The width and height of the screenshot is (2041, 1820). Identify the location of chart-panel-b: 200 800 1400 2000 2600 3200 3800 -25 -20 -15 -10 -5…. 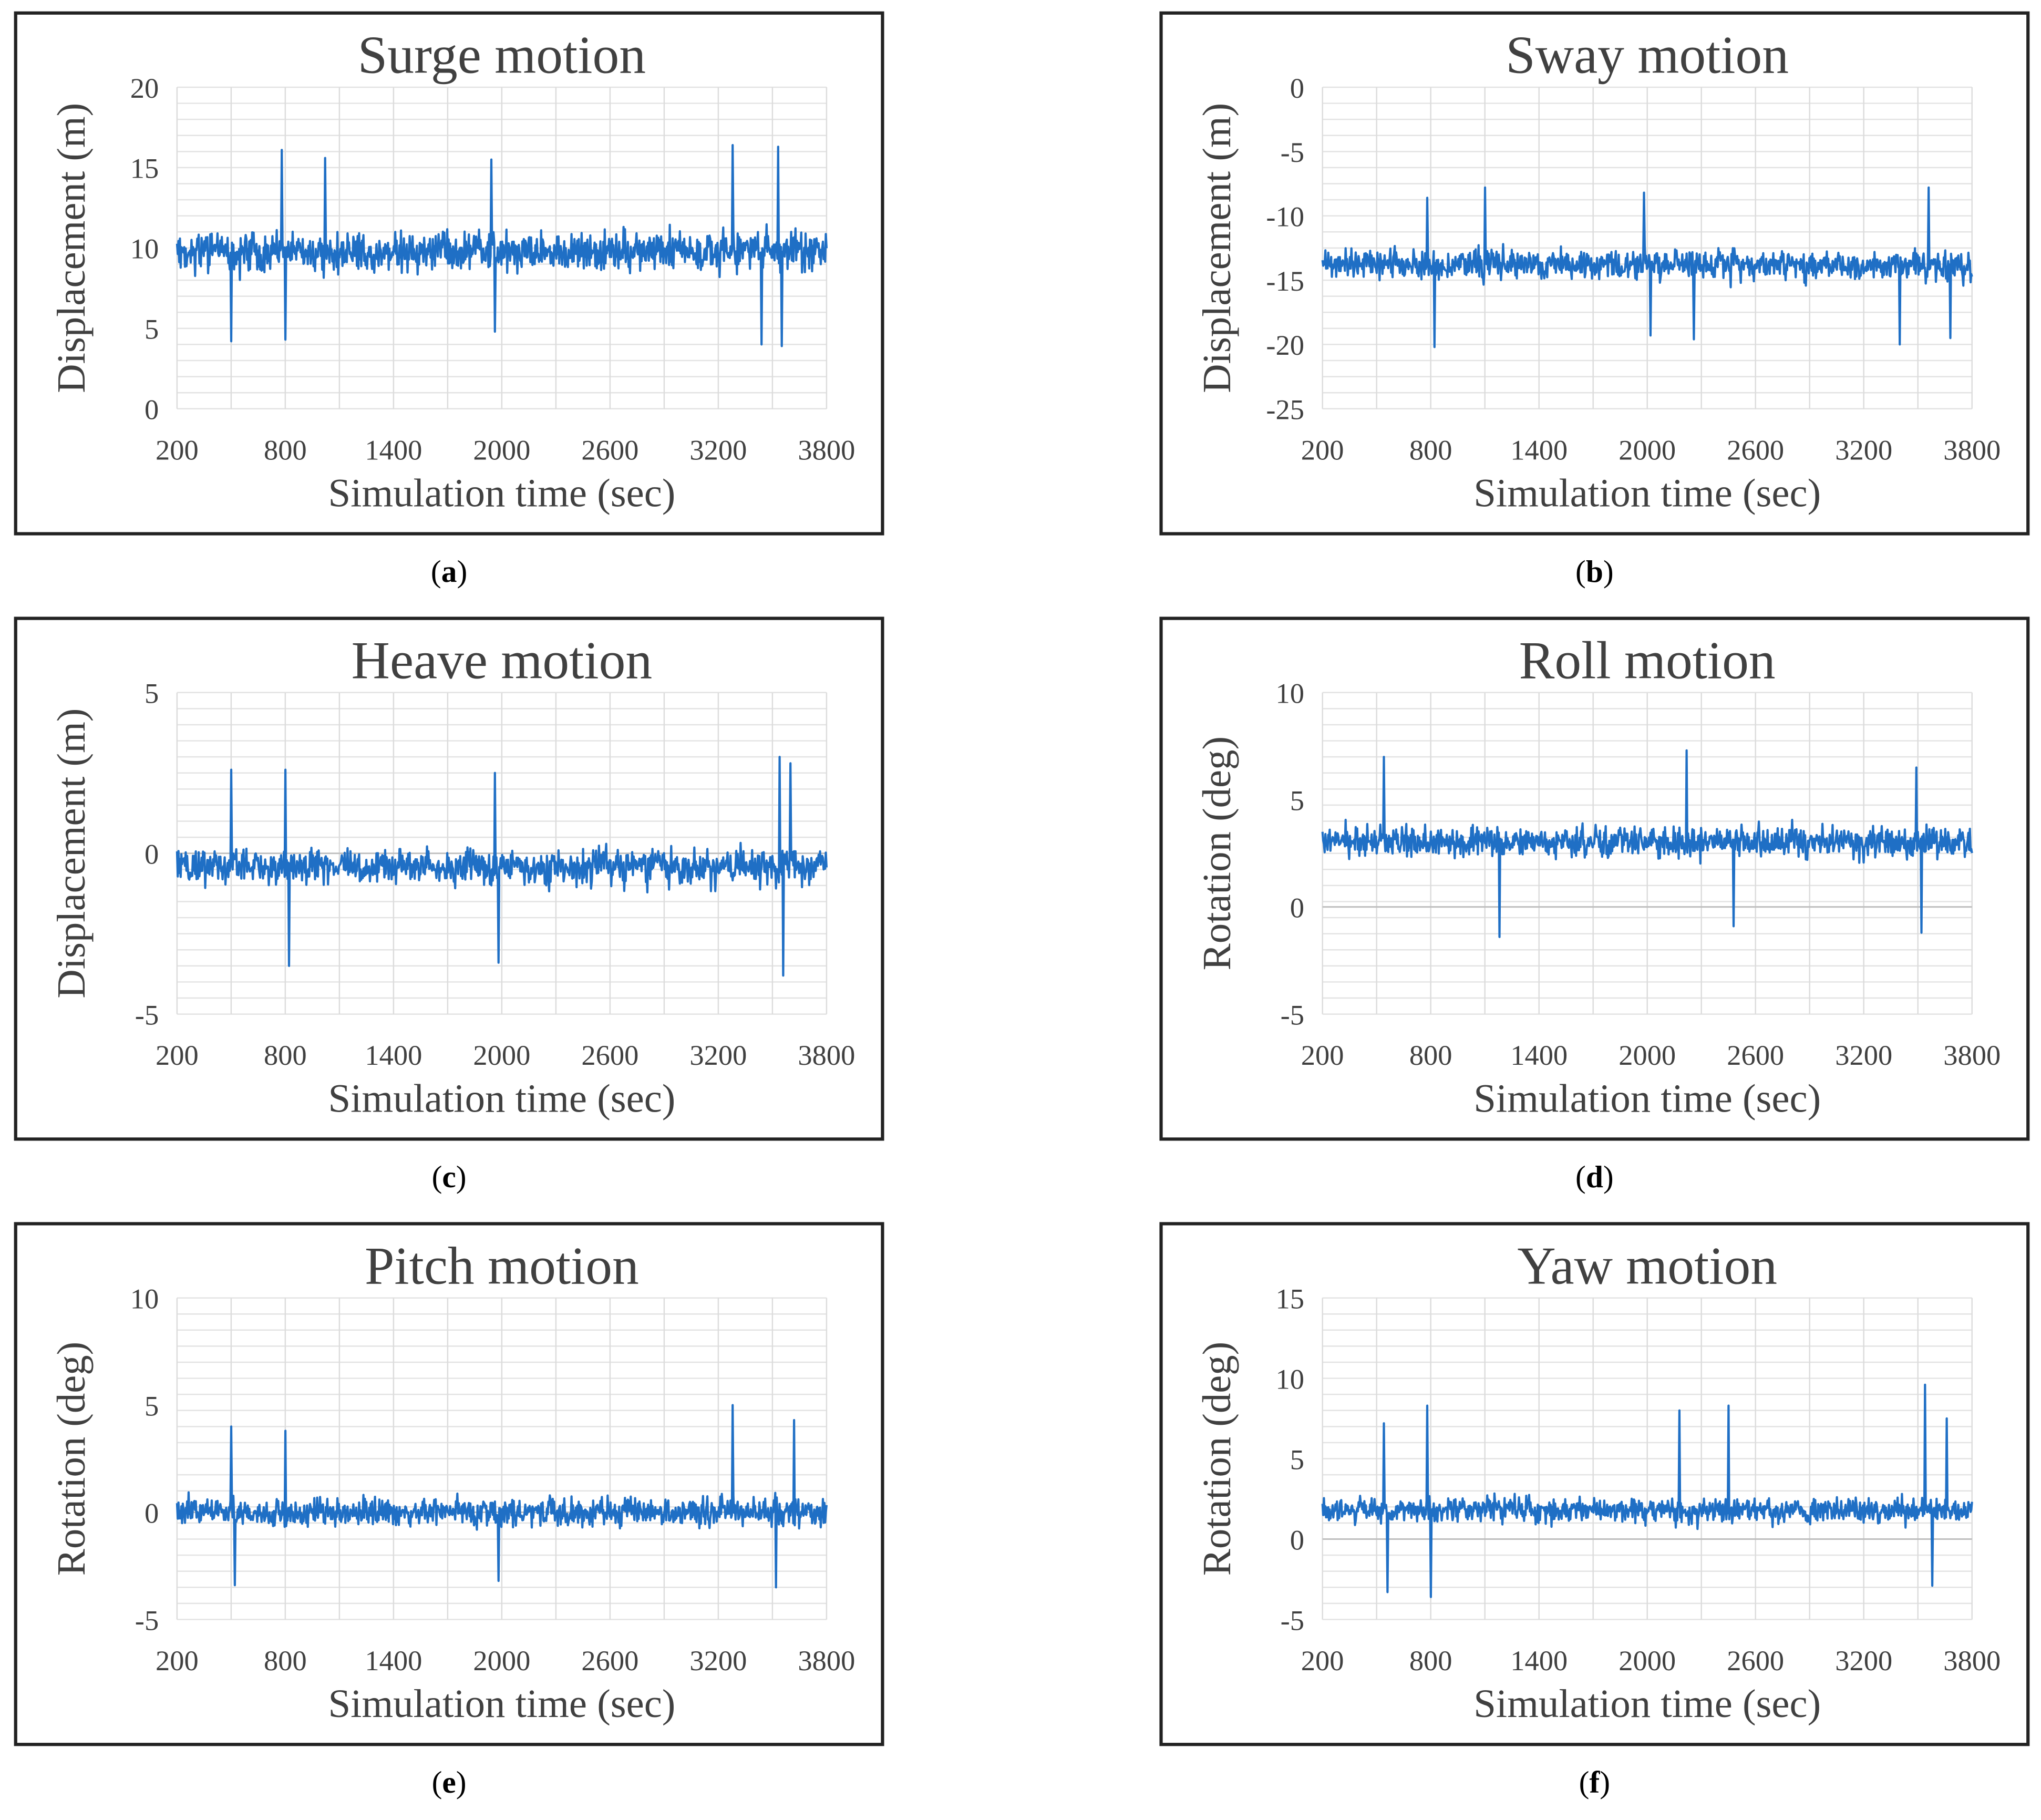
(1594, 273).